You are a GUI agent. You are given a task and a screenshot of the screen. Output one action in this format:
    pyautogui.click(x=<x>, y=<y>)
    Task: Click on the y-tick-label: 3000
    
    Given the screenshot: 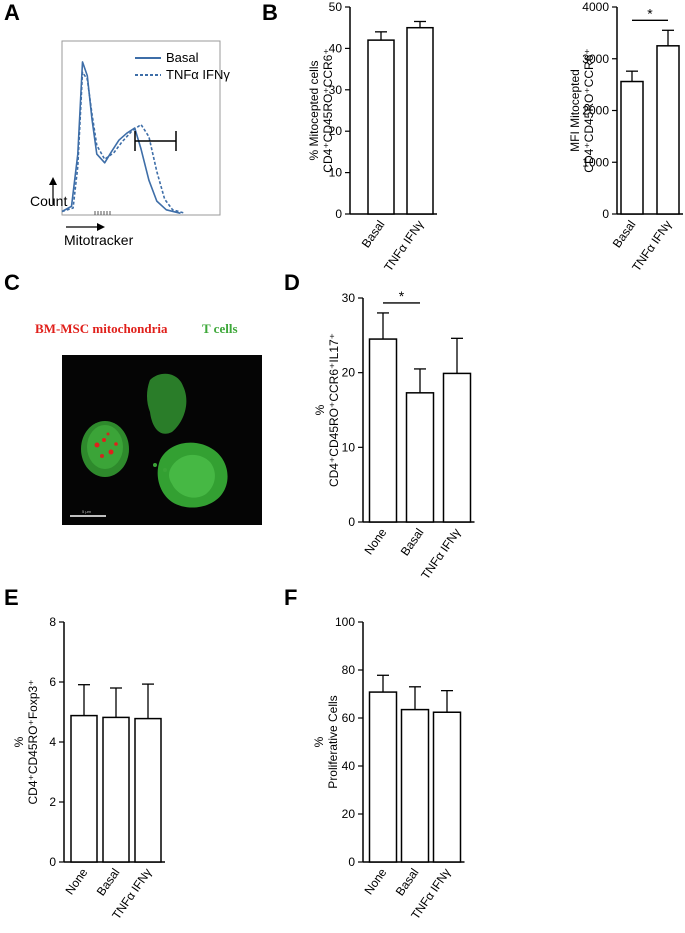 What is the action you would take?
    pyautogui.click(x=595, y=59)
    